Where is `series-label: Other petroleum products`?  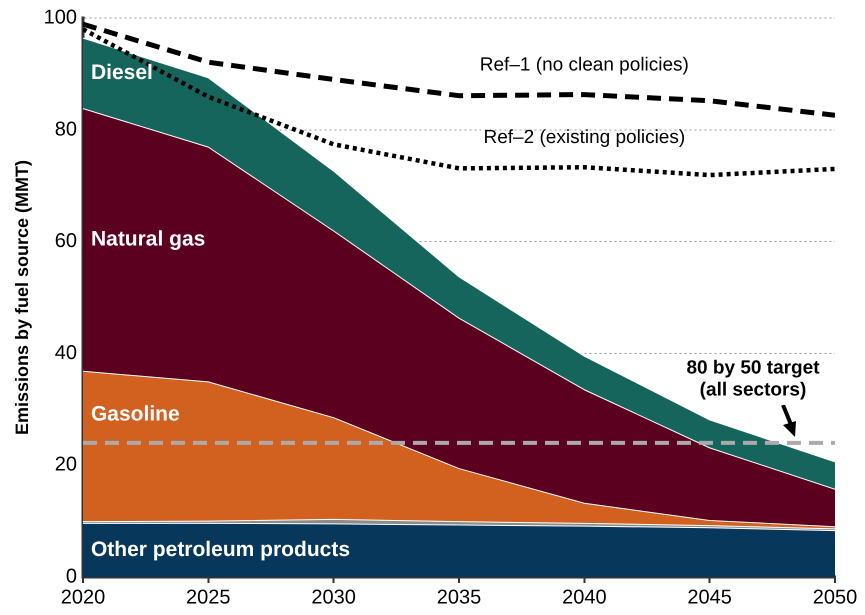 series-label: Other petroleum products is located at coordinates (220, 549).